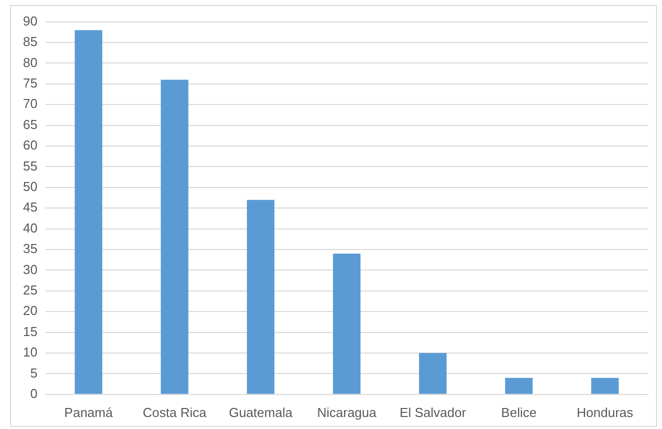 The image size is (662, 429). Describe the element at coordinates (34, 372) in the screenshot. I see `y-tick-label: 5` at that location.